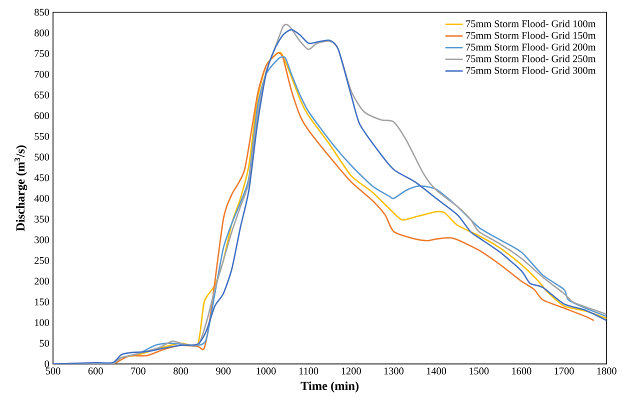 This screenshot has height=408, width=627. I want to click on y-tick-label: 700, so click(42, 74).